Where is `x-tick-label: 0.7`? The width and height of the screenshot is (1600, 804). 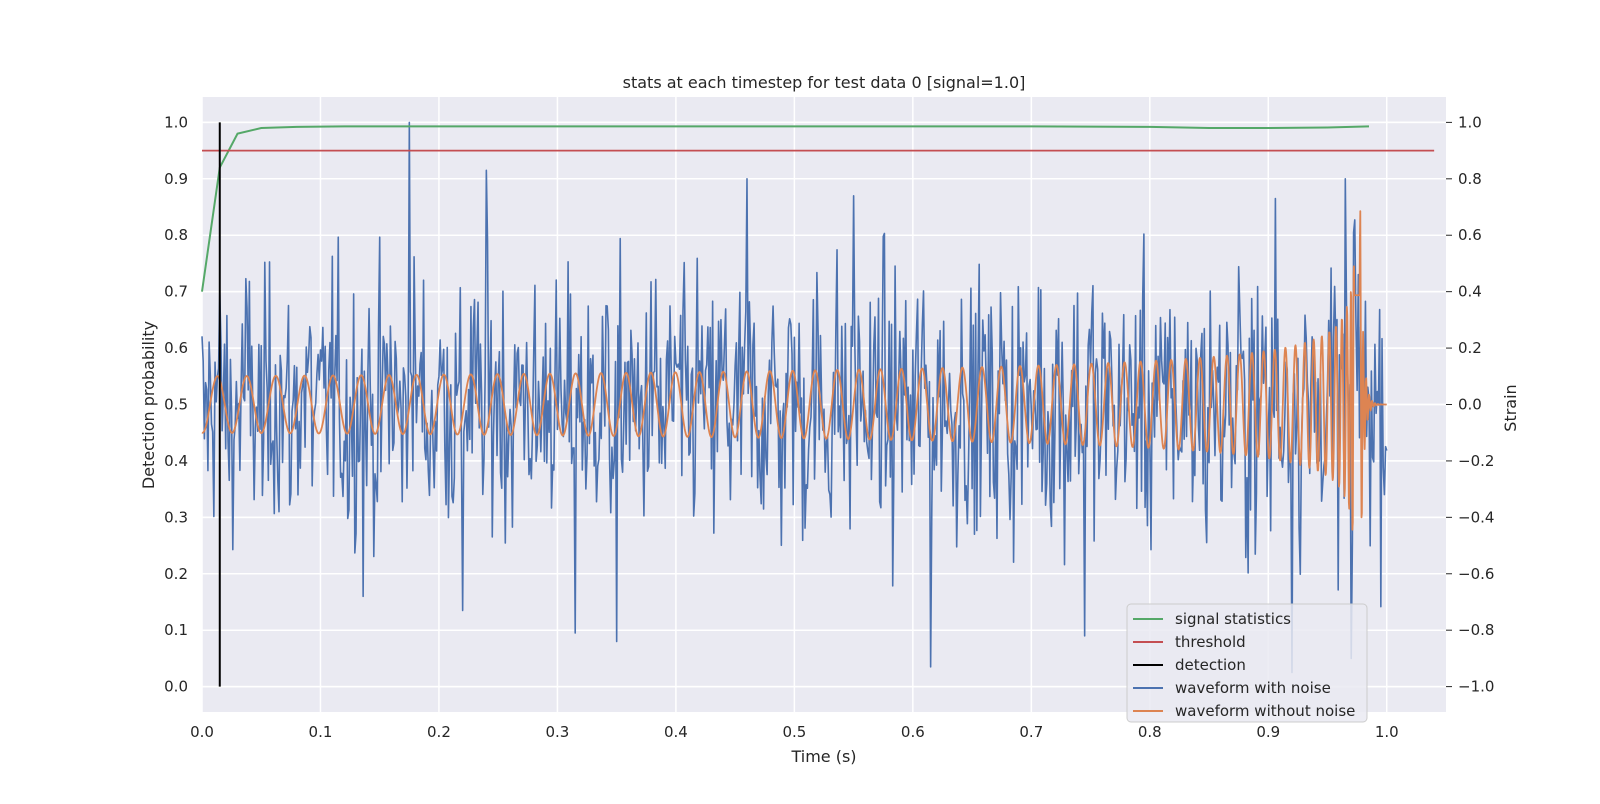 x-tick-label: 0.7 is located at coordinates (1031, 732).